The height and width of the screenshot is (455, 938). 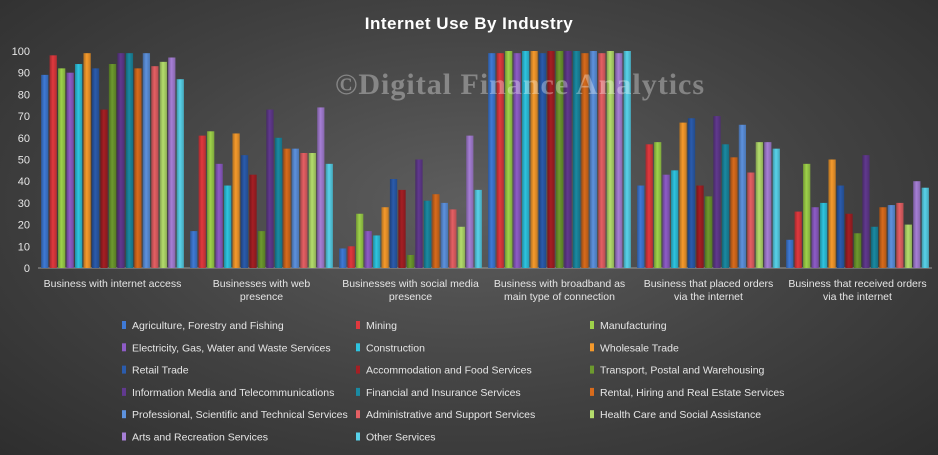 I want to click on legend-item: Mining, so click(x=376, y=326).